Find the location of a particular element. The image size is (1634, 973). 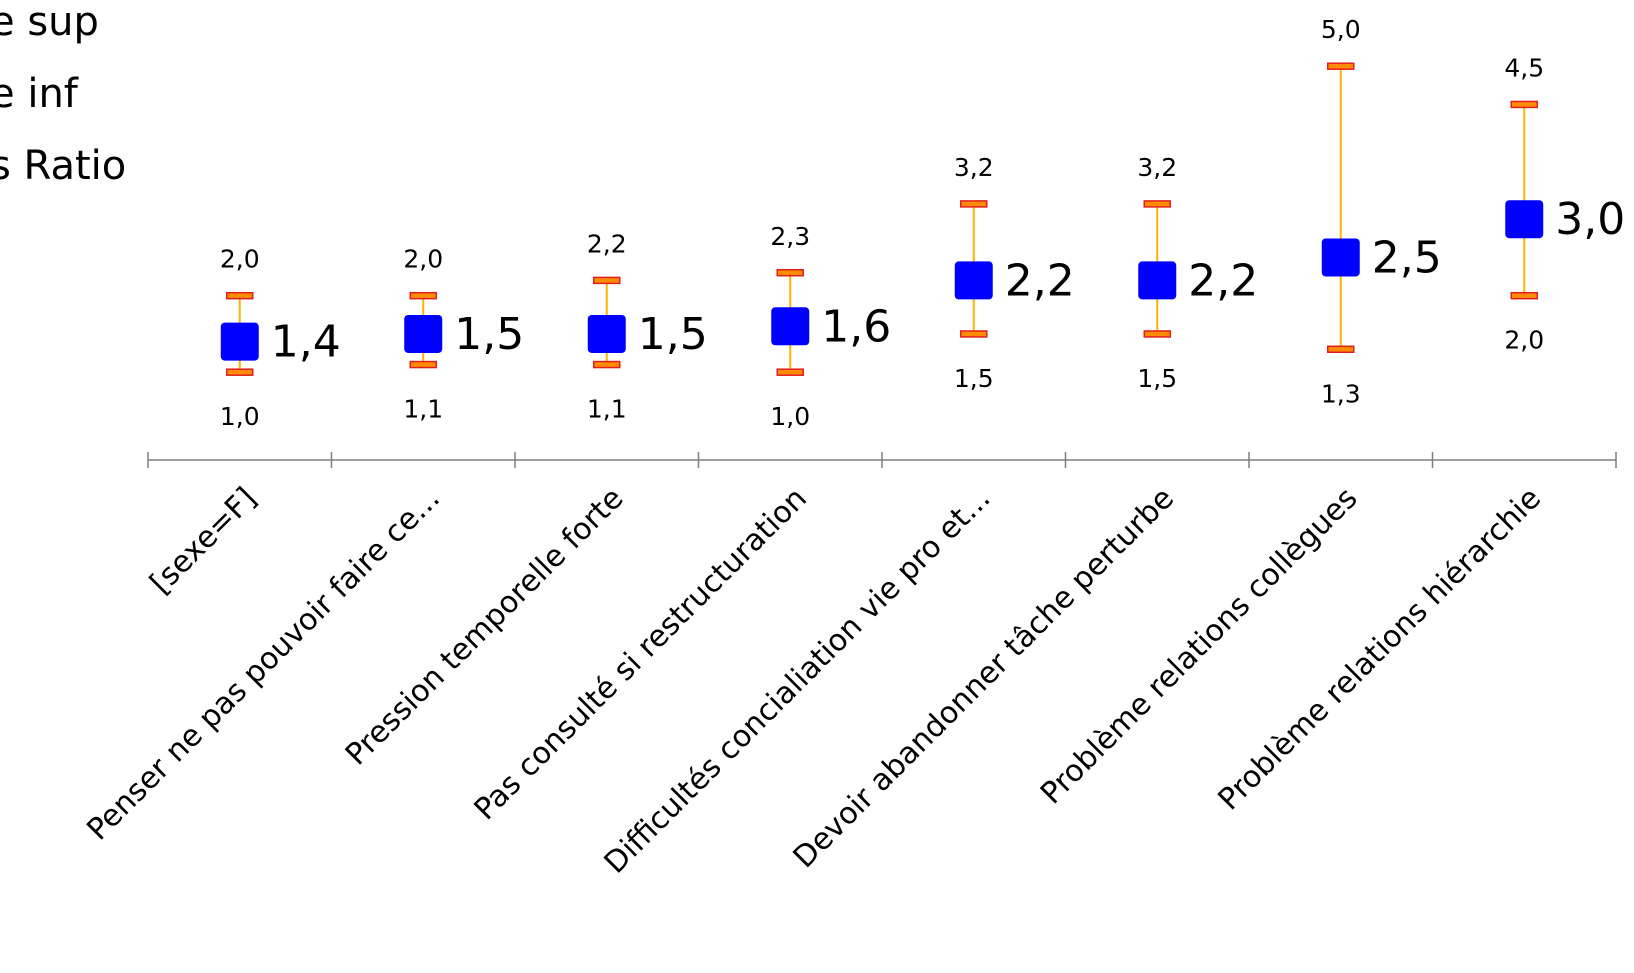

upper-value-label: 4,5 is located at coordinates (1524, 67).